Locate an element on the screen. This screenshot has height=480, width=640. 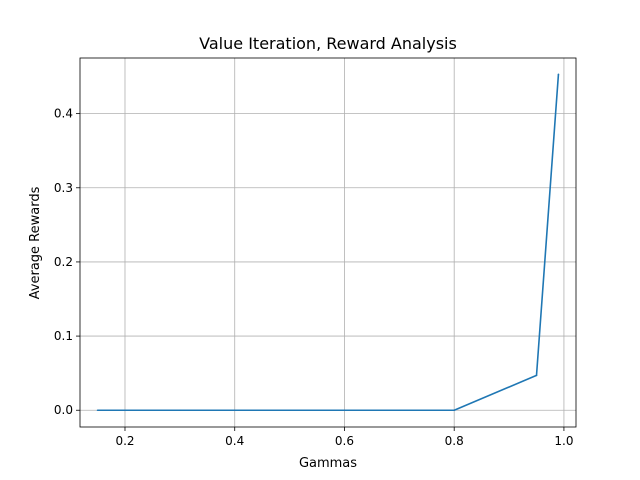
x-tick-label: 0.8 is located at coordinates (454, 441).